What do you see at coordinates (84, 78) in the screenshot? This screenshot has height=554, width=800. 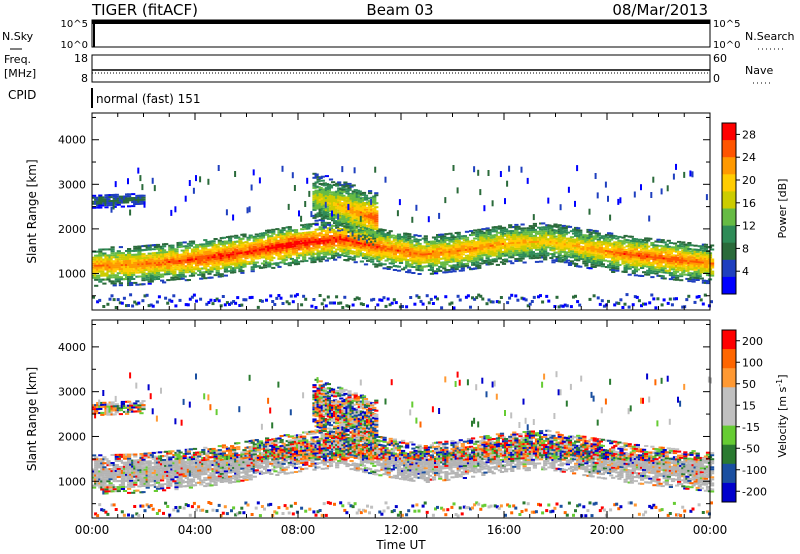 I see `freq-tick-bottom: 8` at bounding box center [84, 78].